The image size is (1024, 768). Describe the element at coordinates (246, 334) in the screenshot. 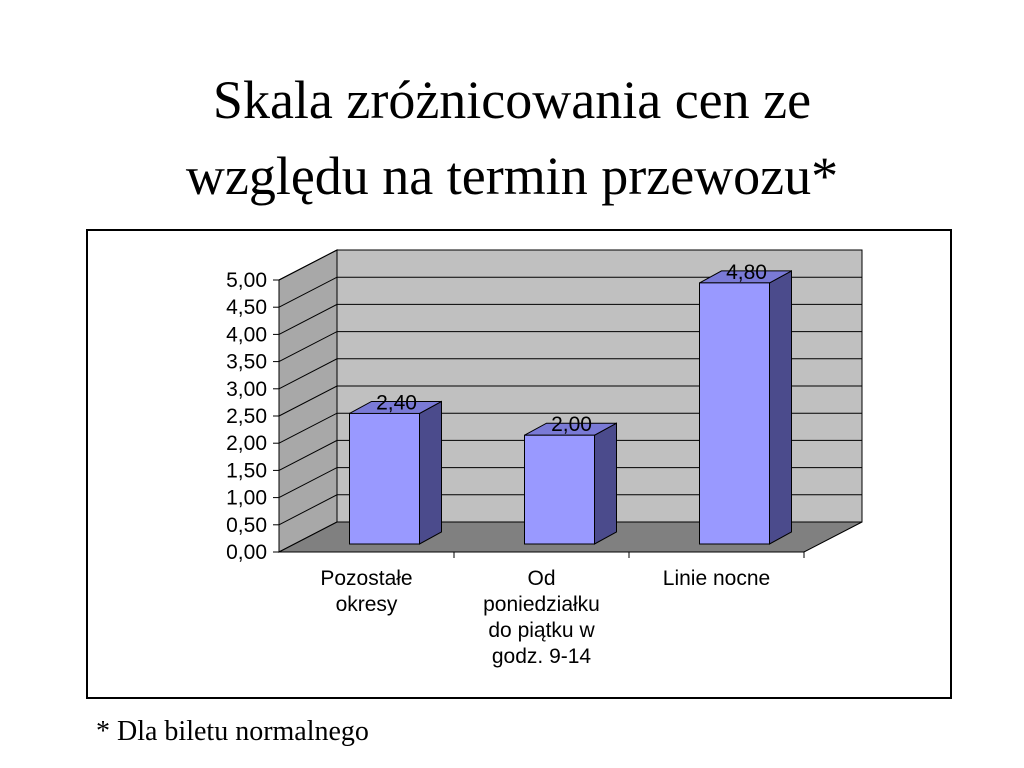

I see `y-tick-label: 4,00` at that location.